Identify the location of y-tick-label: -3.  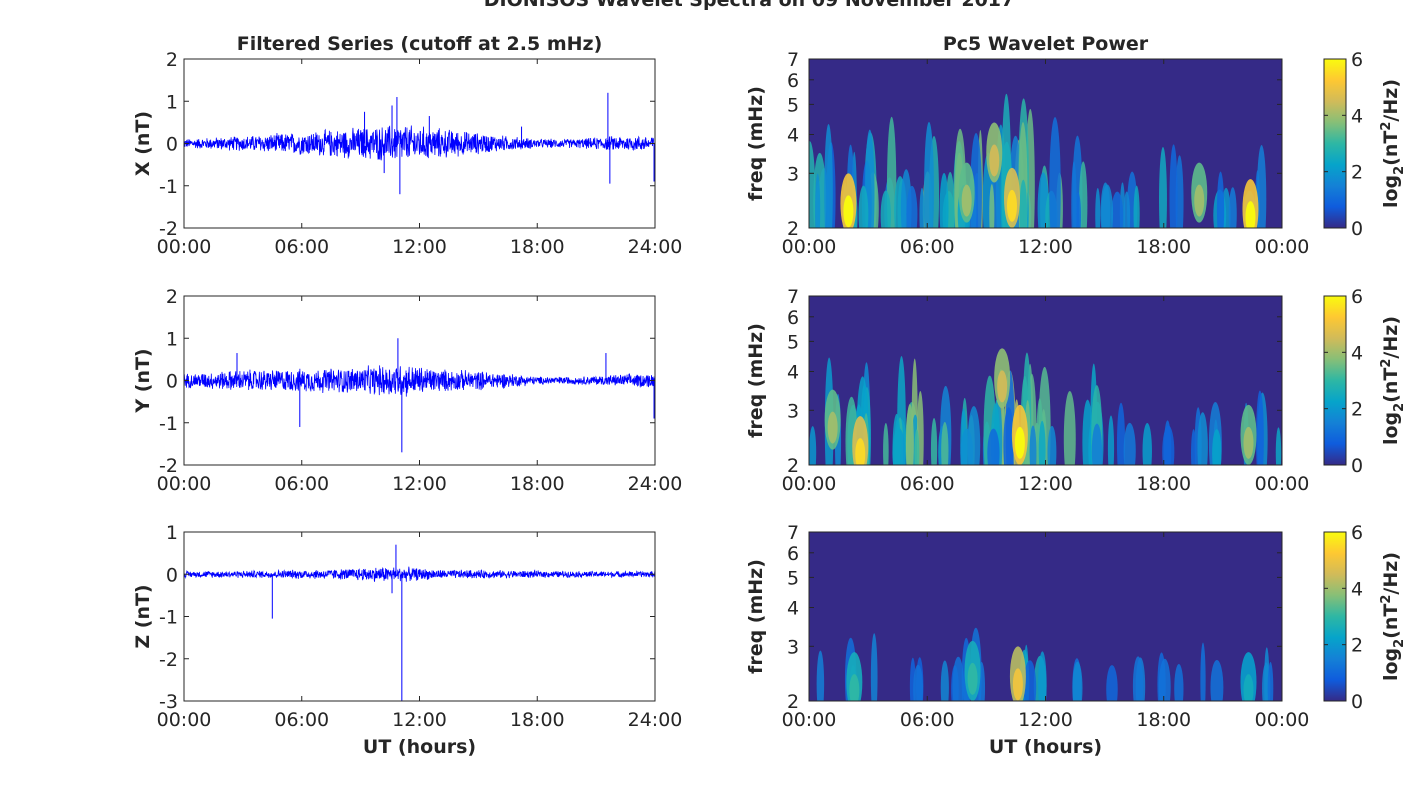
(168, 702).